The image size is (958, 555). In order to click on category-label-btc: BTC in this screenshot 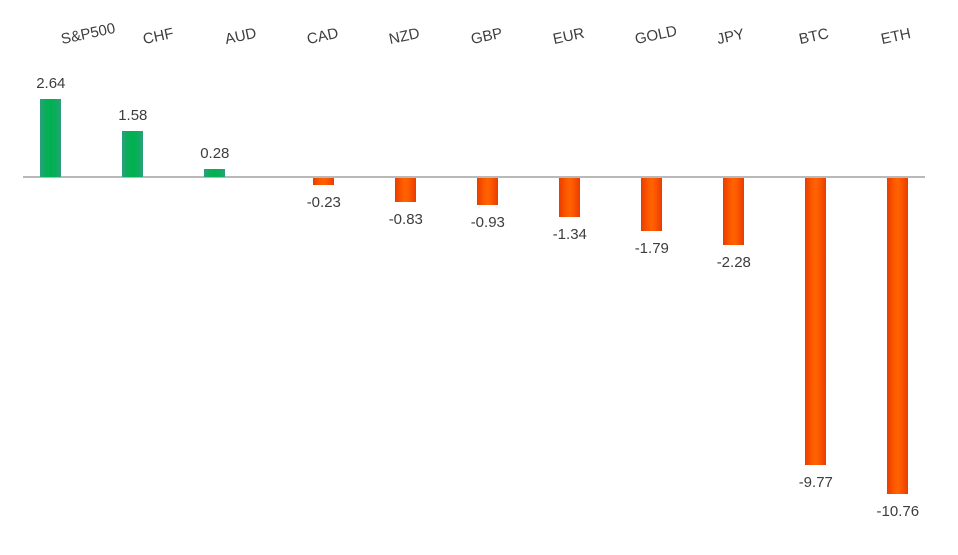, I will do `click(814, 36)`.